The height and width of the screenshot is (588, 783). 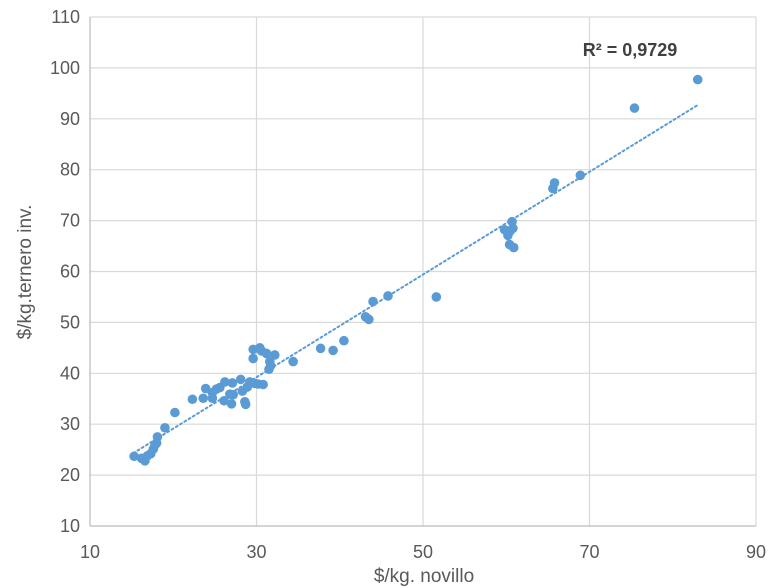 What do you see at coordinates (70, 221) in the screenshot?
I see `y-tick-label: 70` at bounding box center [70, 221].